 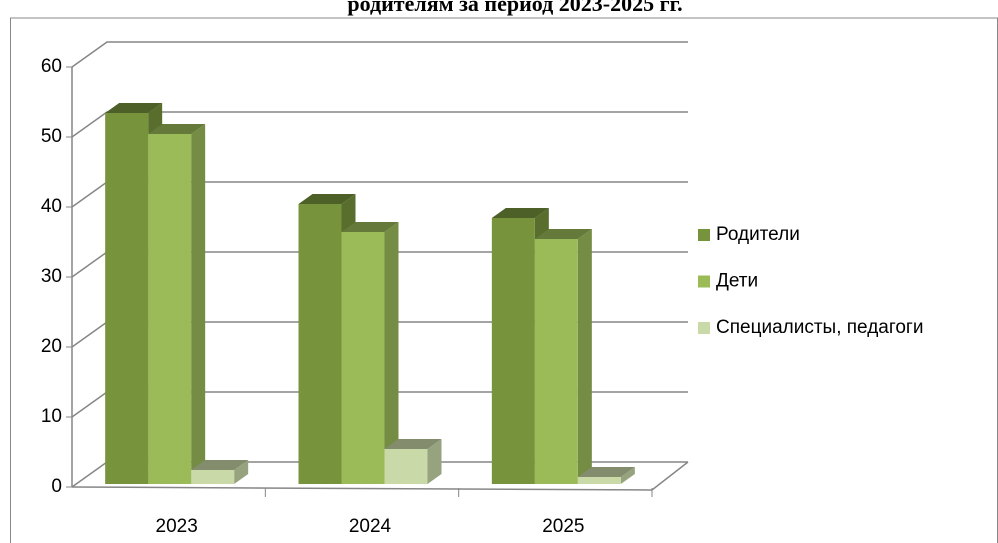 What do you see at coordinates (56, 486) in the screenshot?
I see `y-tick-label: 0` at bounding box center [56, 486].